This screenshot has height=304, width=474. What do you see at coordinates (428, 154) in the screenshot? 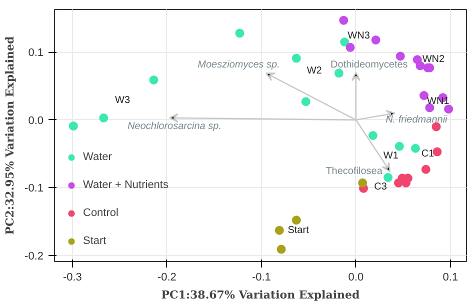
I see `annotation: C1` at bounding box center [428, 154].